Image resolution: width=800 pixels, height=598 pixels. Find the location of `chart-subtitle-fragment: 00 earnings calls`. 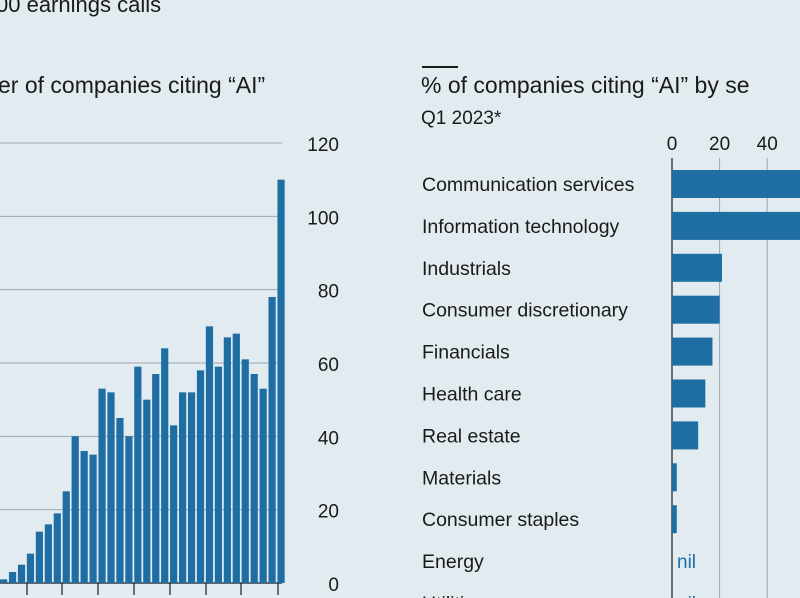

chart-subtitle-fragment: 00 earnings calls is located at coordinates (80, 8).